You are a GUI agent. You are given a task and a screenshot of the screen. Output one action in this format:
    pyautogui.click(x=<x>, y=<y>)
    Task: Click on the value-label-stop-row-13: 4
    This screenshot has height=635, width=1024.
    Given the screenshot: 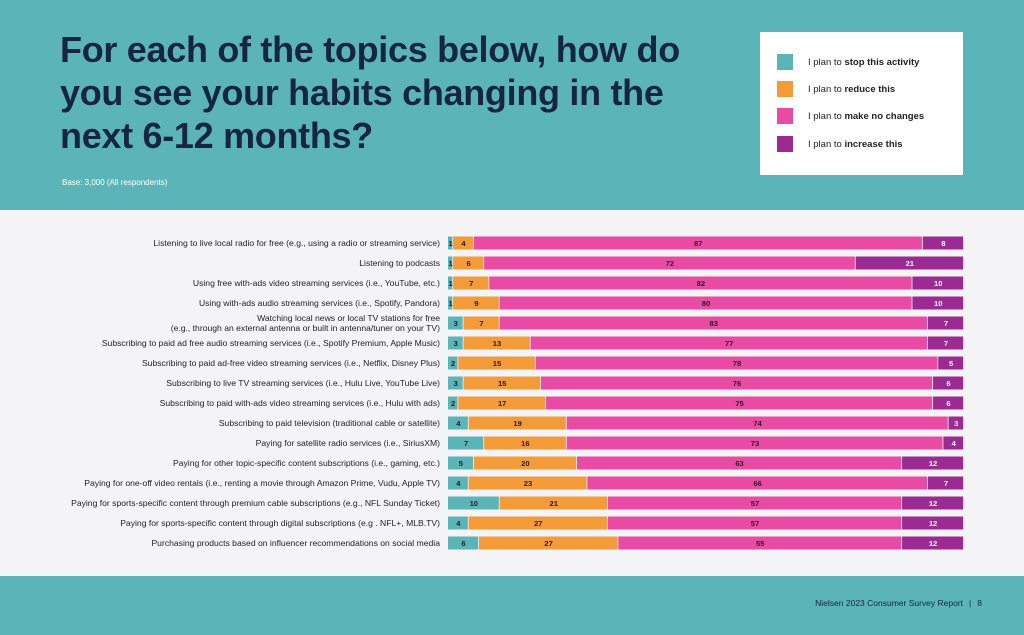 What is the action you would take?
    pyautogui.click(x=458, y=483)
    